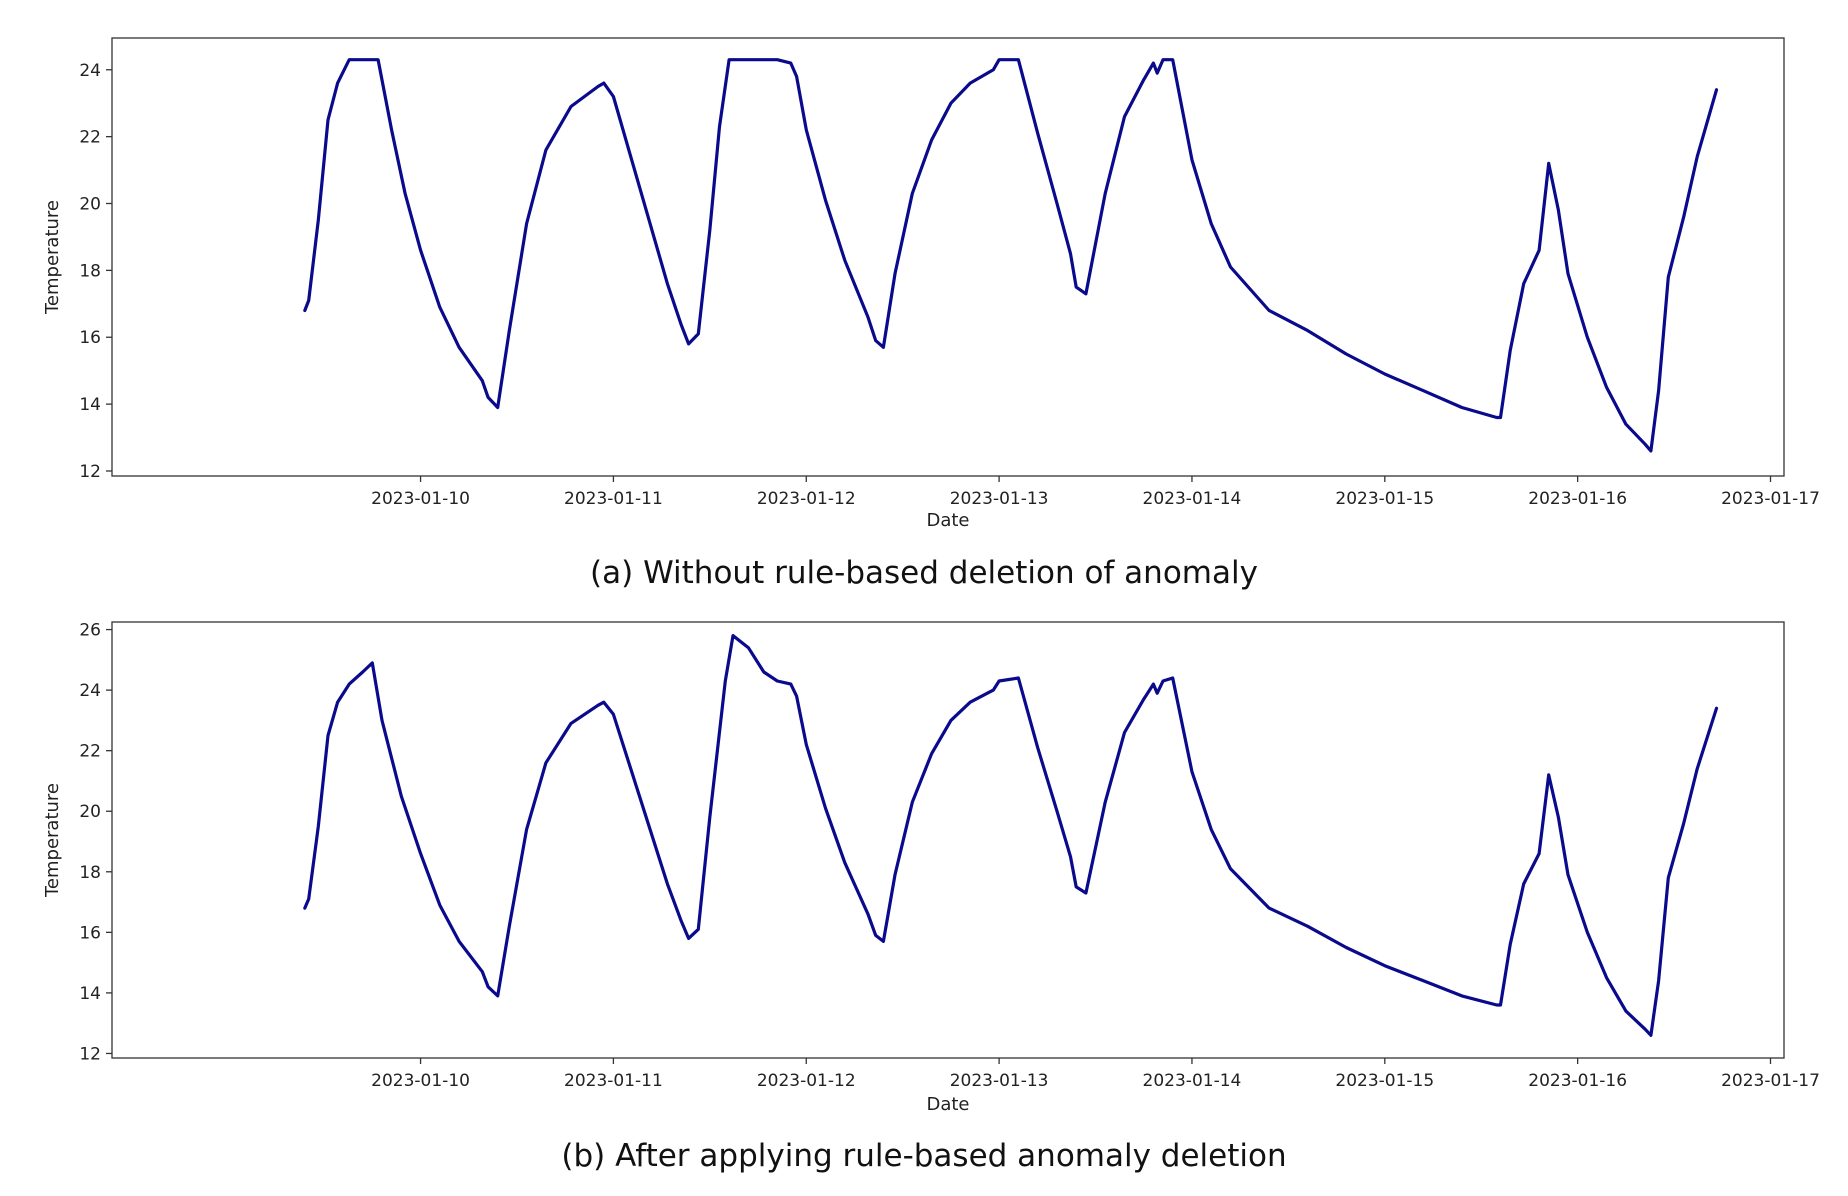 This screenshot has height=1196, width=1848. What do you see at coordinates (90, 631) in the screenshot?
I see `y-tick-label: 26` at bounding box center [90, 631].